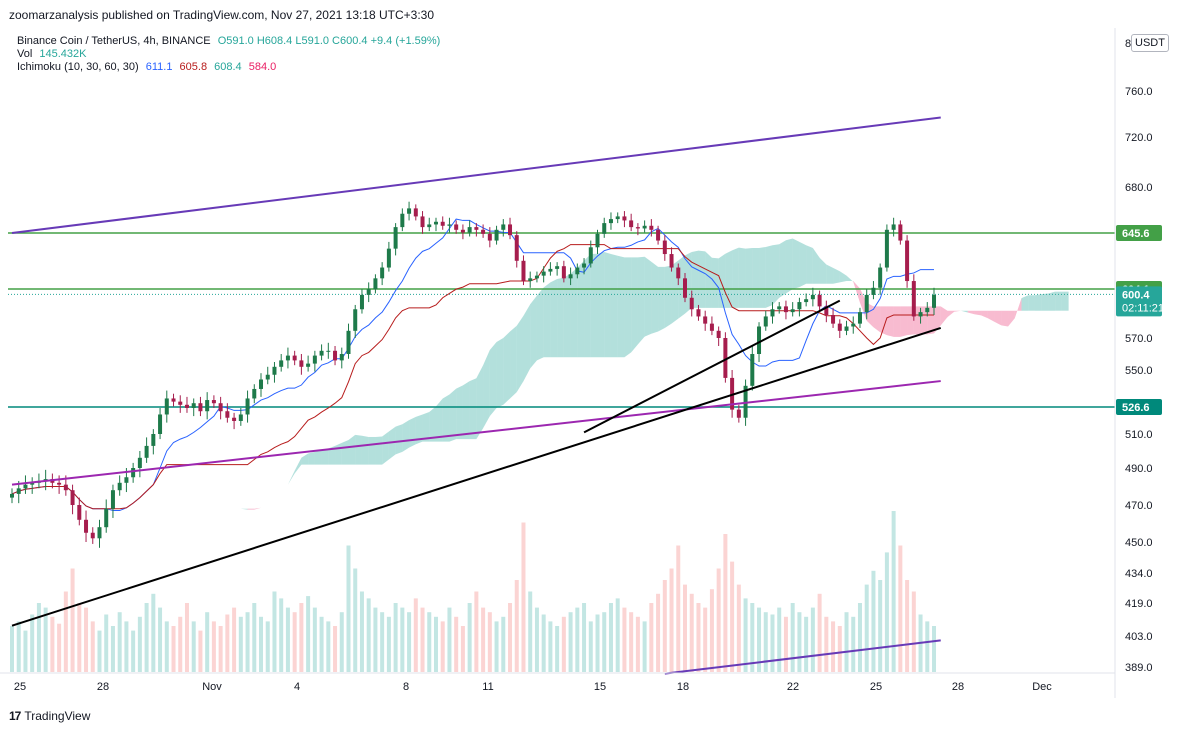 The height and width of the screenshot is (735, 1194). What do you see at coordinates (1139, 188) in the screenshot?
I see `price-tick-label: 680.0` at bounding box center [1139, 188].